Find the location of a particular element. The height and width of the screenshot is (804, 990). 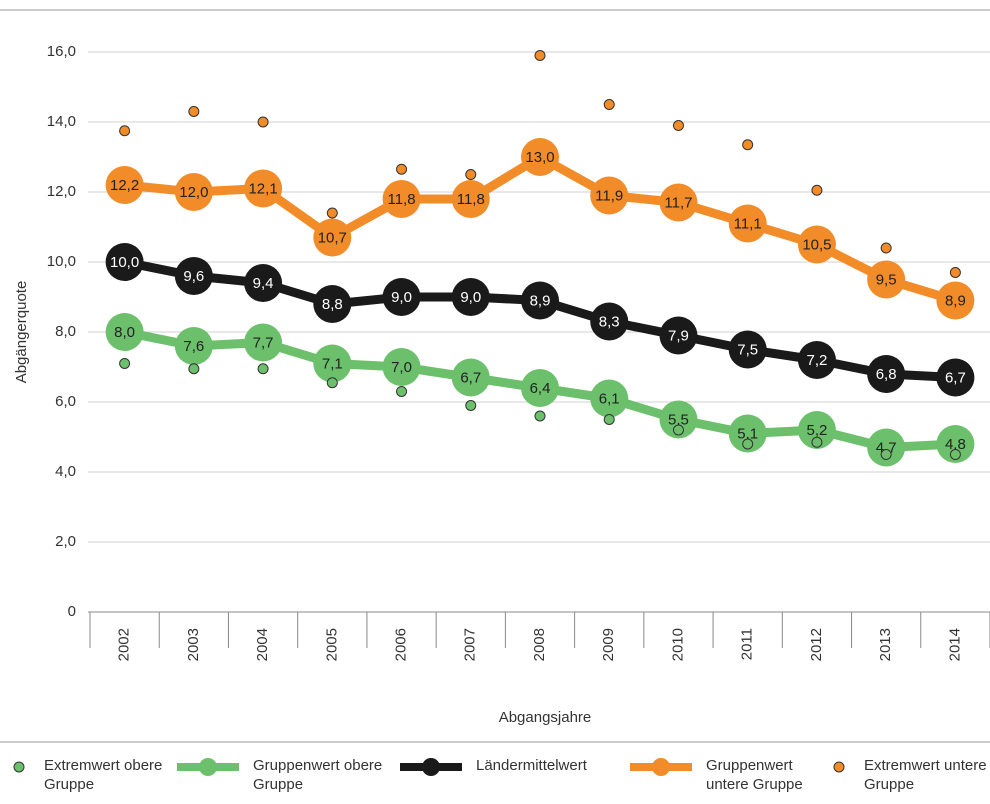

y-tick-label: 16,0 is located at coordinates (61, 51).